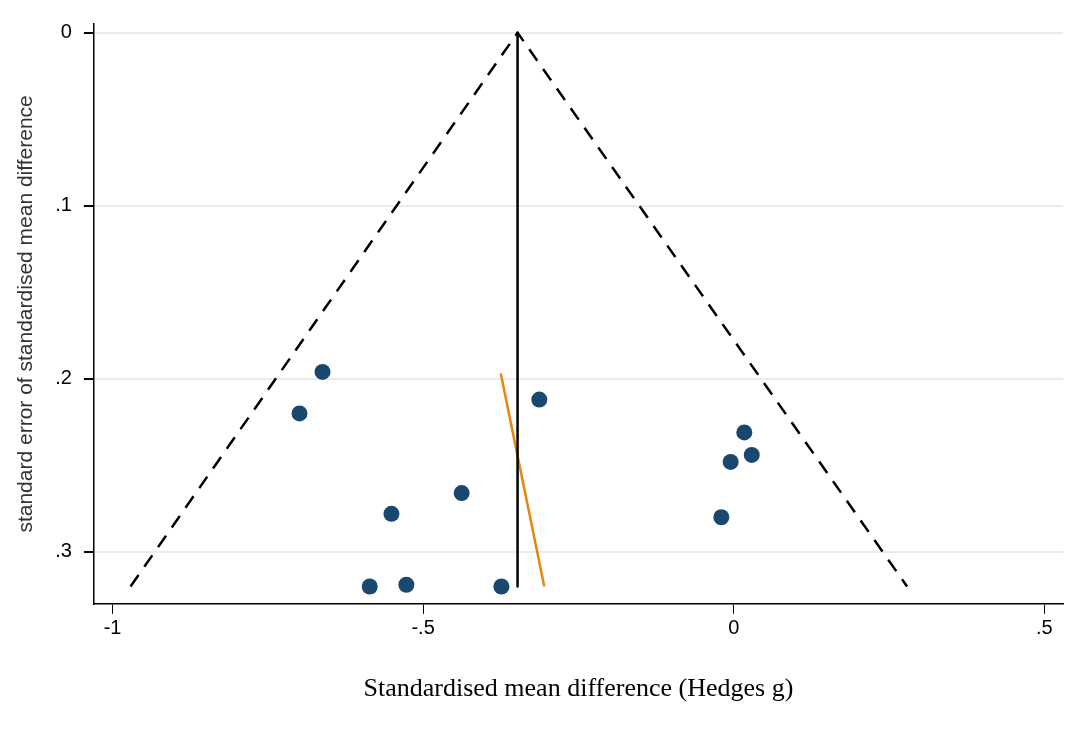 The height and width of the screenshot is (729, 1088). What do you see at coordinates (578, 688) in the screenshot?
I see `x-axis-title: Standardised mean difference (Hedges g)` at bounding box center [578, 688].